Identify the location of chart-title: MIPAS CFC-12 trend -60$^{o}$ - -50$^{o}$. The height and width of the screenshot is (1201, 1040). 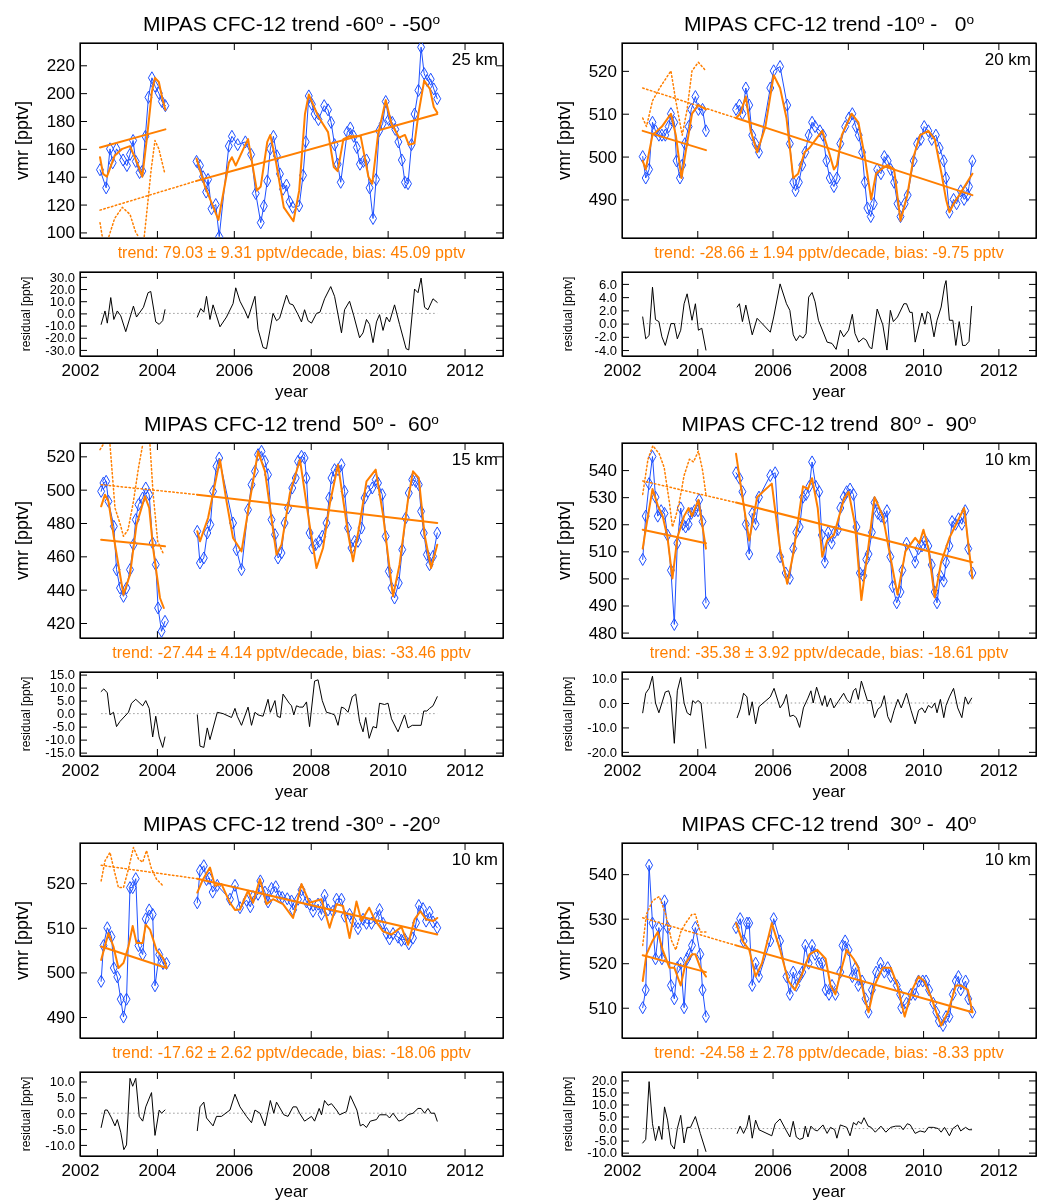
(291, 23).